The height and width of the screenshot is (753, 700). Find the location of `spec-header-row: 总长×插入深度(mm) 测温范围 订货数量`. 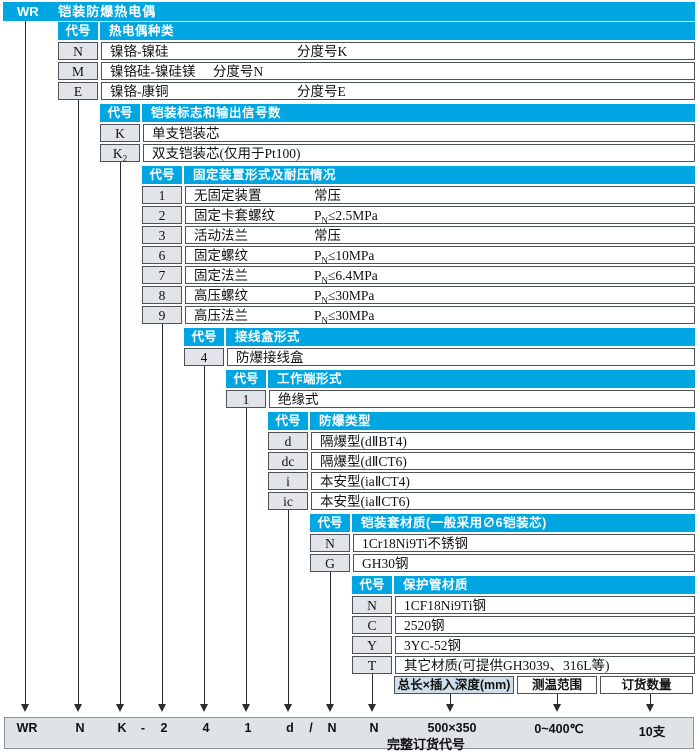

spec-header-row: 总长×插入深度(mm) 测温范围 订货数量 is located at coordinates (543, 685).